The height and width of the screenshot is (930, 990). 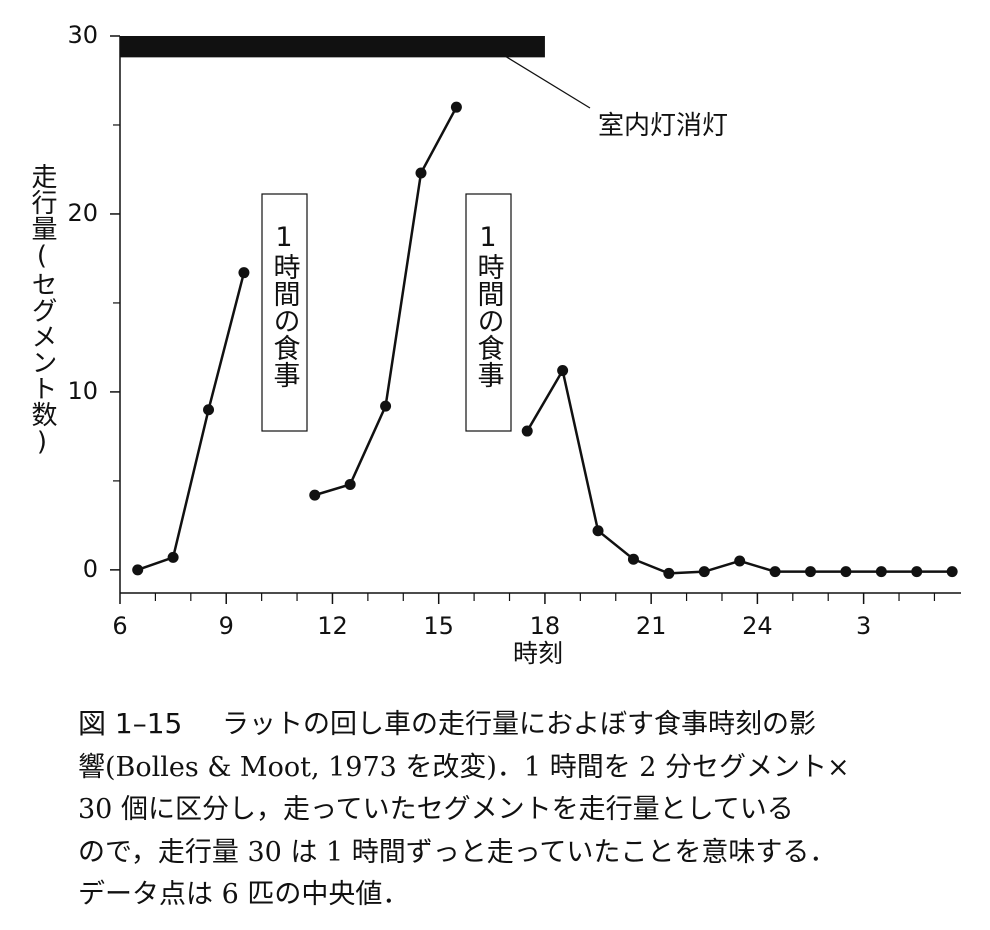 What do you see at coordinates (130, 723) in the screenshot?
I see `figure-number: 図 1–15` at bounding box center [130, 723].